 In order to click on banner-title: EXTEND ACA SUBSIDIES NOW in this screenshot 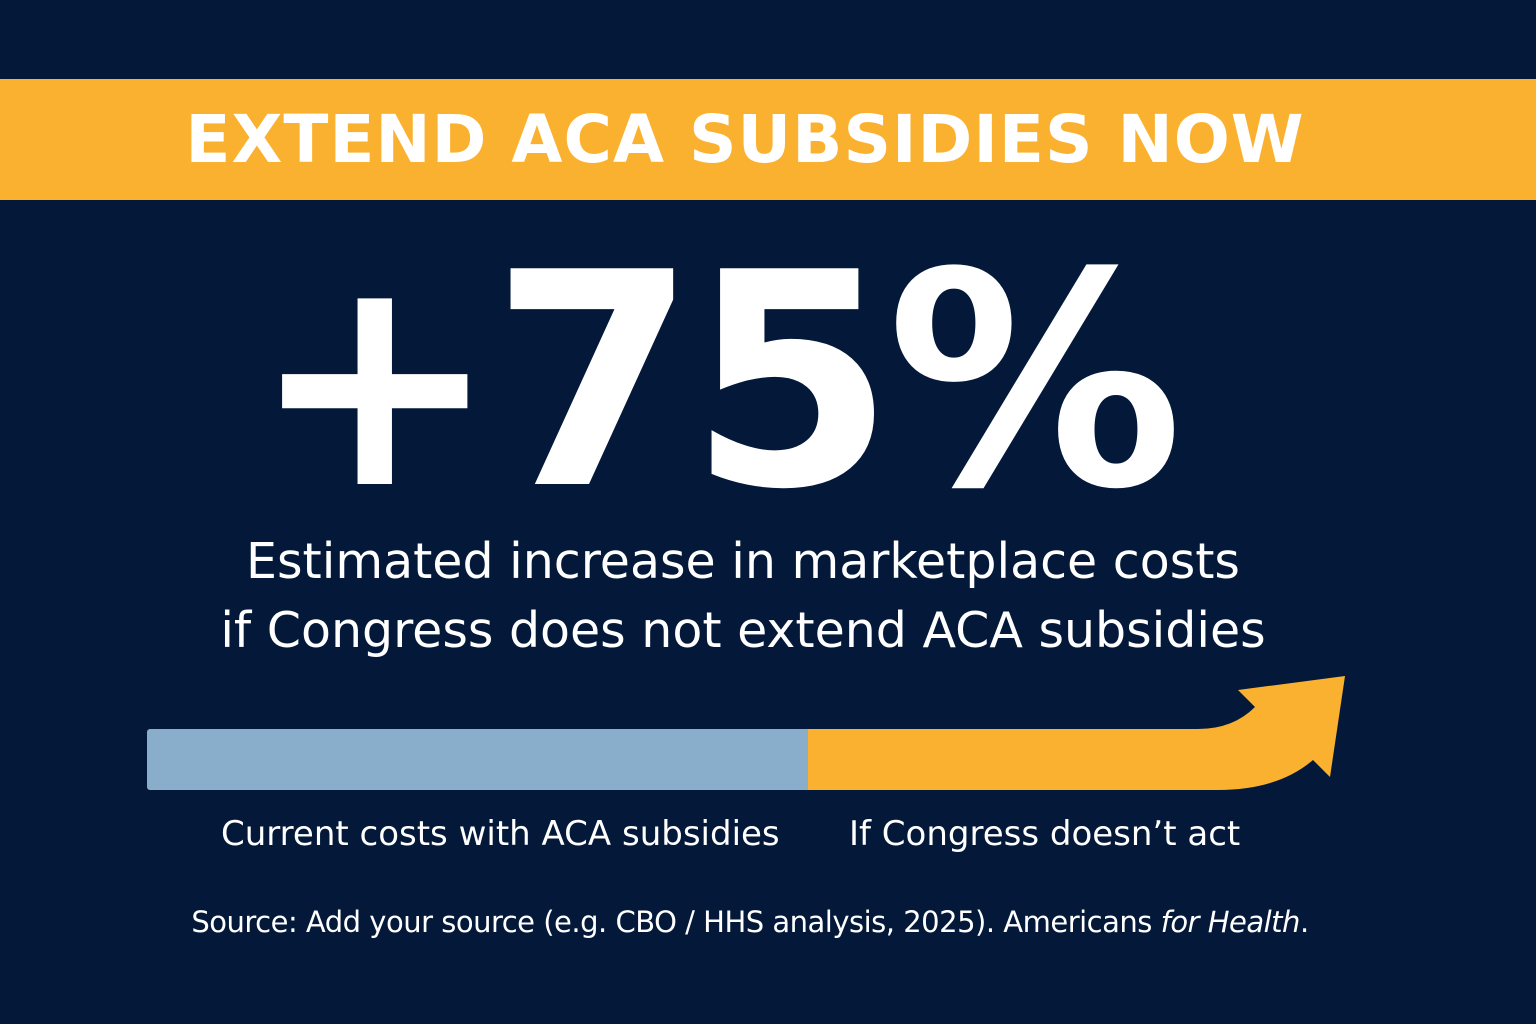, I will do `click(745, 139)`.